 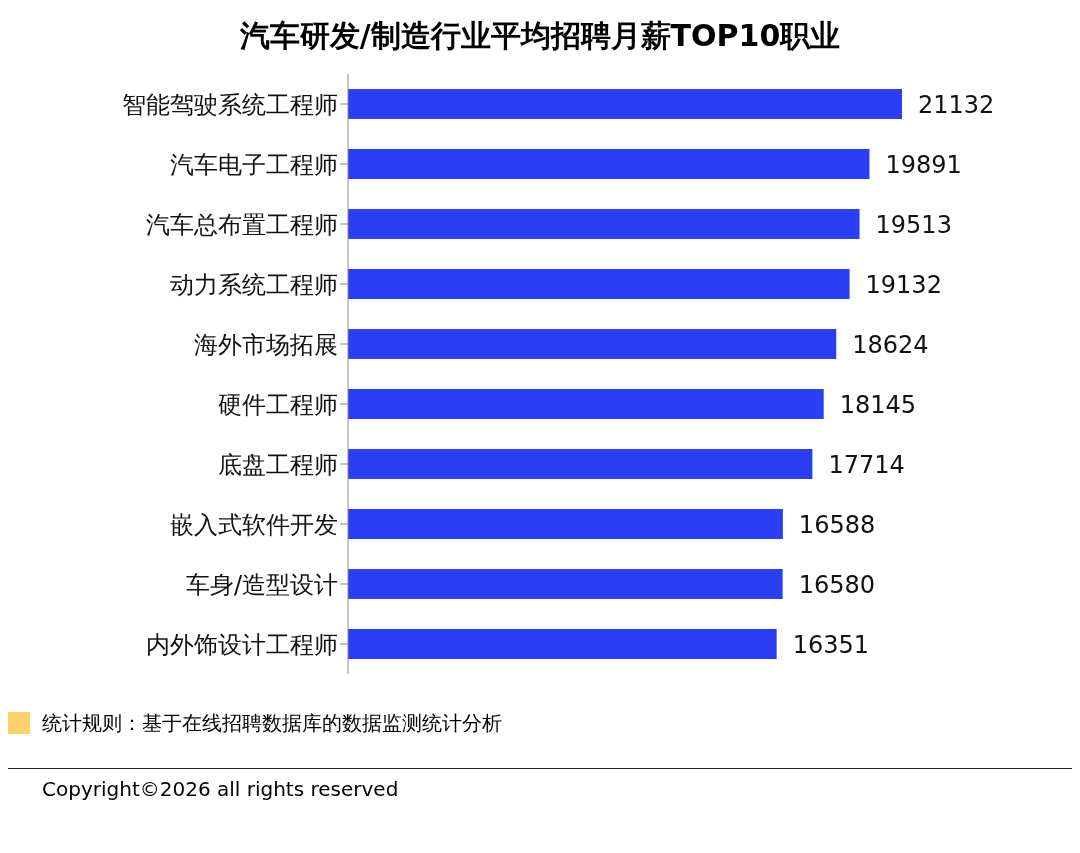 I want to click on data-label: 21132, so click(x=956, y=104).